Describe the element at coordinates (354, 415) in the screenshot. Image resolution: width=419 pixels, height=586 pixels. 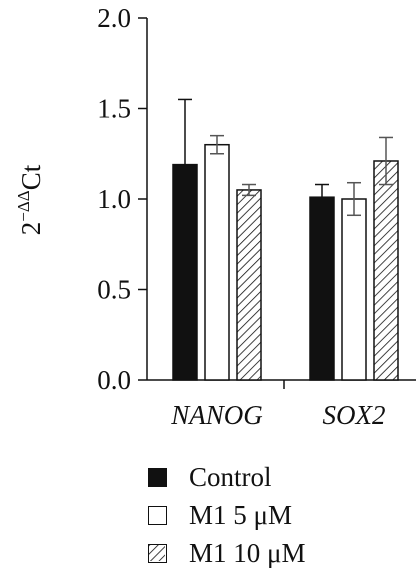
I see `x-tick-label: SOX2` at that location.